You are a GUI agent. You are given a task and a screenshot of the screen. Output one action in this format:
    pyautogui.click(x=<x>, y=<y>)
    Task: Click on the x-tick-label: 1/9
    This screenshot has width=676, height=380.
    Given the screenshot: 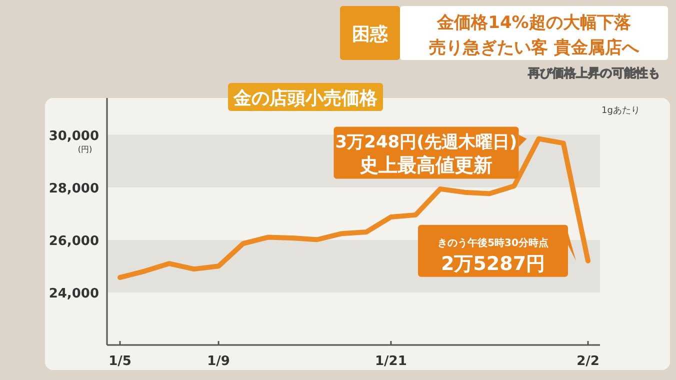 What is the action you would take?
    pyautogui.click(x=218, y=361)
    